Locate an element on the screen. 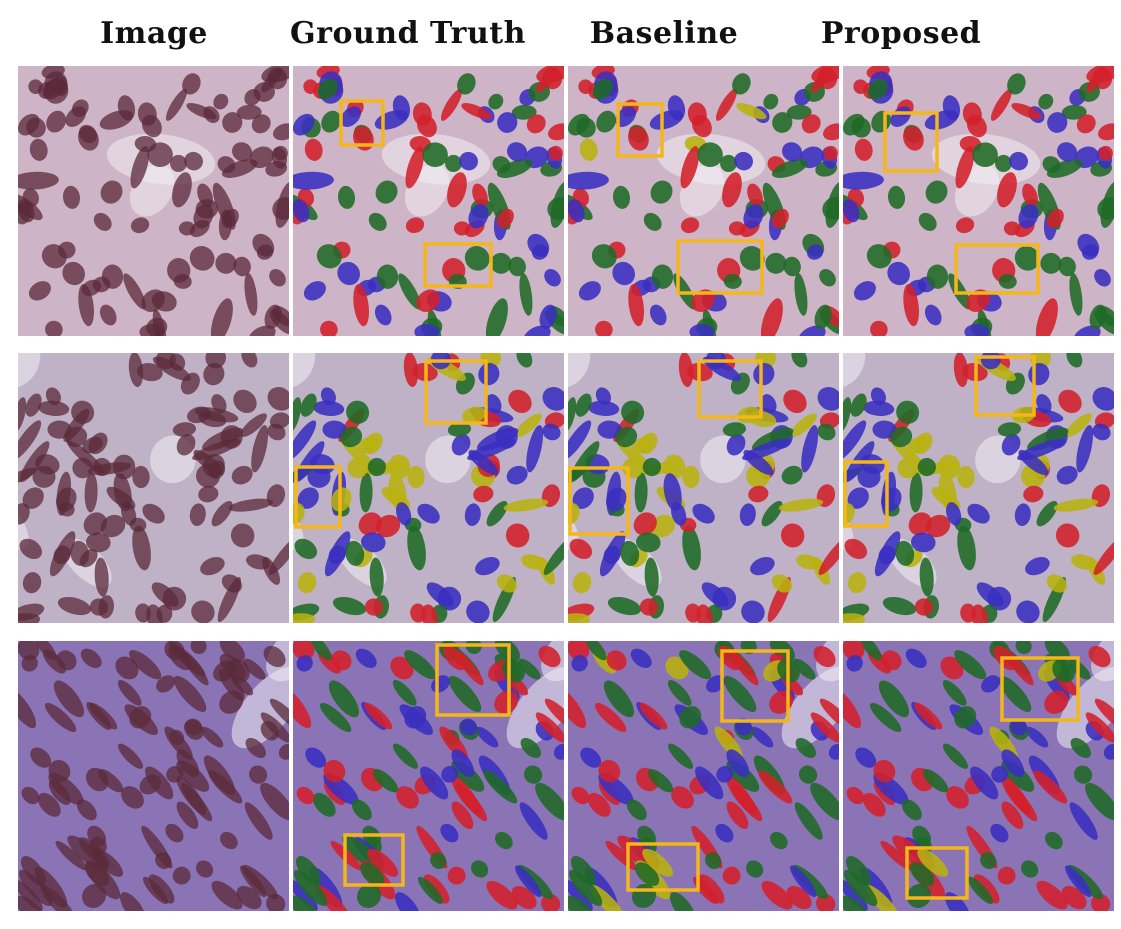  ground-truth-panel-row3 is located at coordinates (428, 776).